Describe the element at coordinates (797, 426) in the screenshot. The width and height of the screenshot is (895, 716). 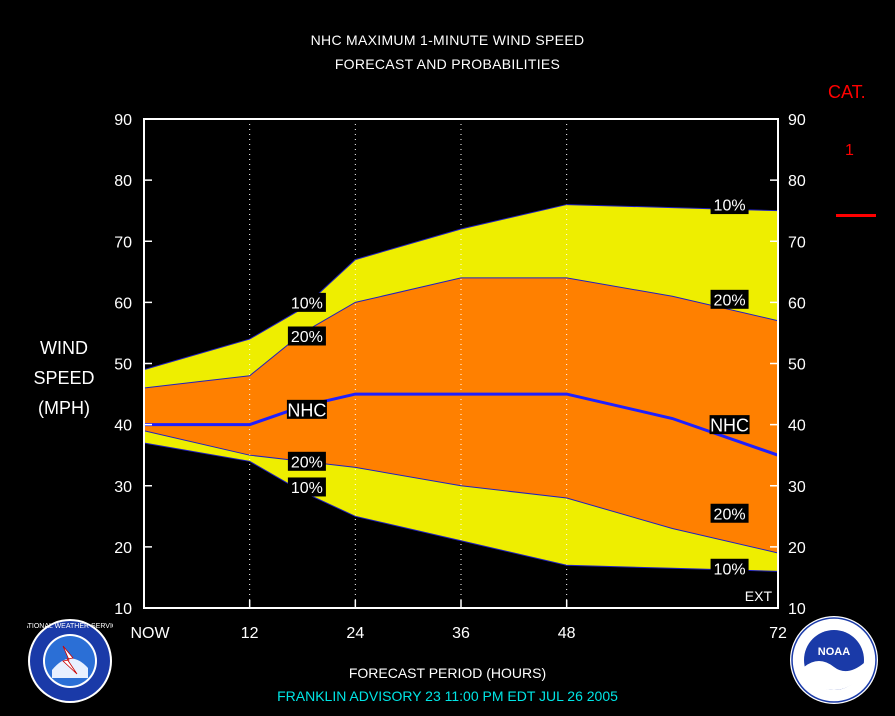
I see `y-tick-label-right-40: 40` at that location.